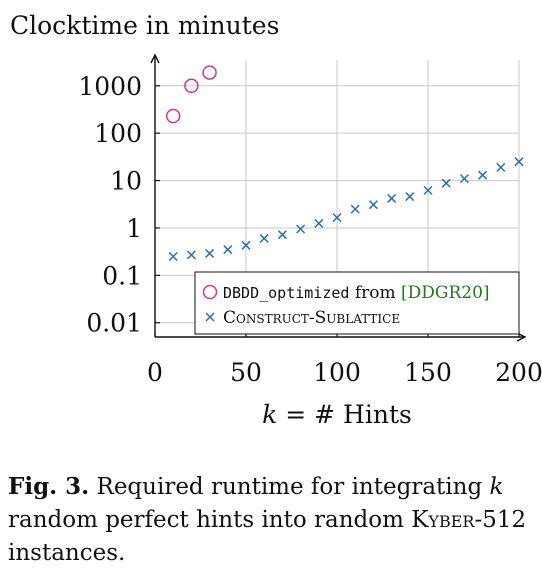 The height and width of the screenshot is (577, 542). I want to click on x-tick-label: 50, so click(246, 372).